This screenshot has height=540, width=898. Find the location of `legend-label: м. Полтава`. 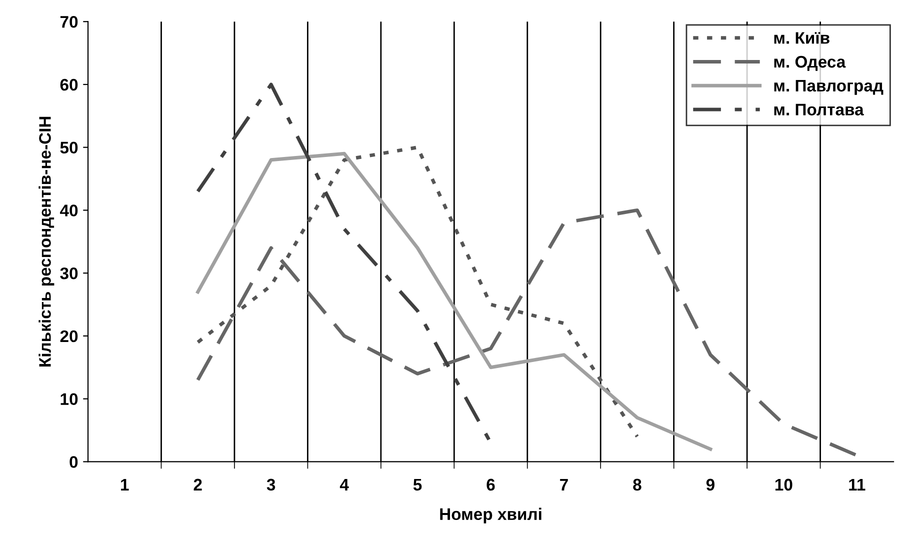

legend-label: м. Полтава is located at coordinates (819, 110).